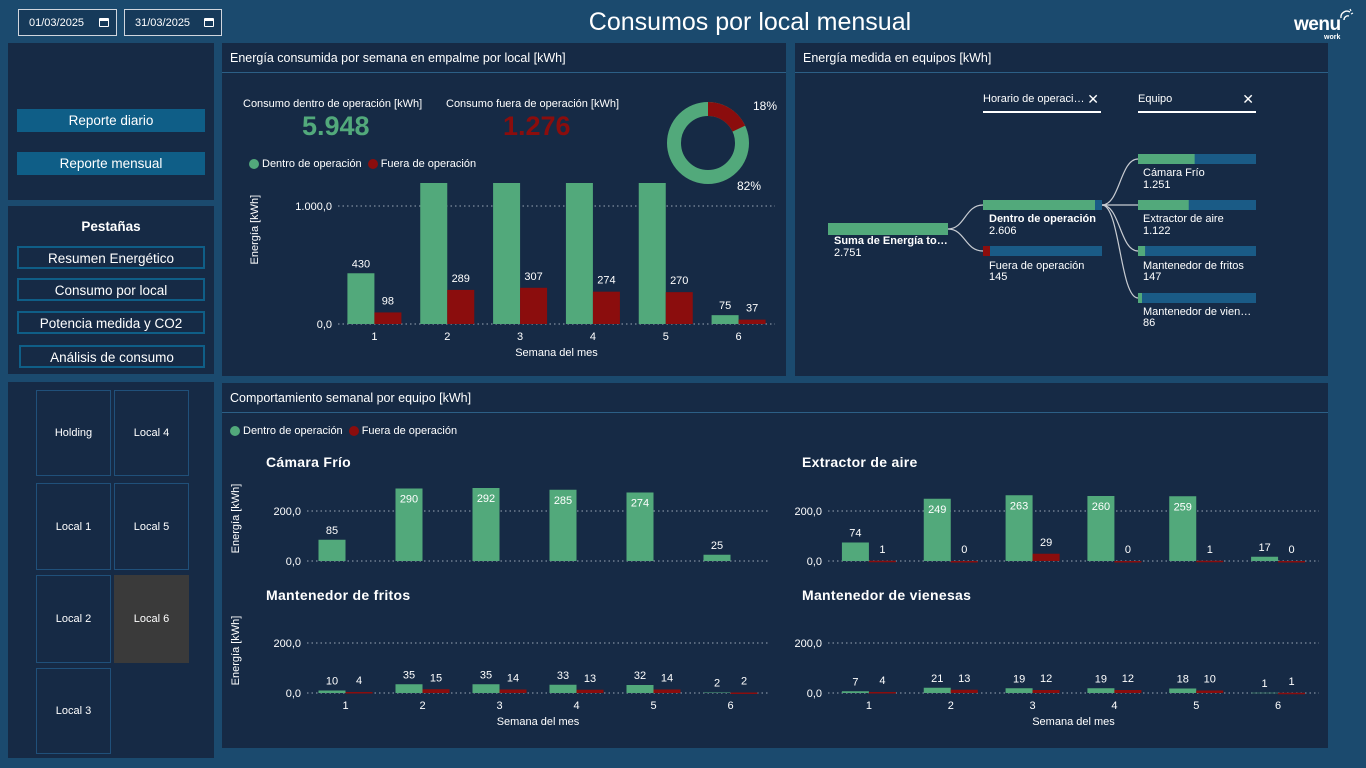 Image resolution: width=1366 pixels, height=768 pixels. What do you see at coordinates (73, 619) in the screenshot?
I see `local-tile-local-2: Local 2` at bounding box center [73, 619].